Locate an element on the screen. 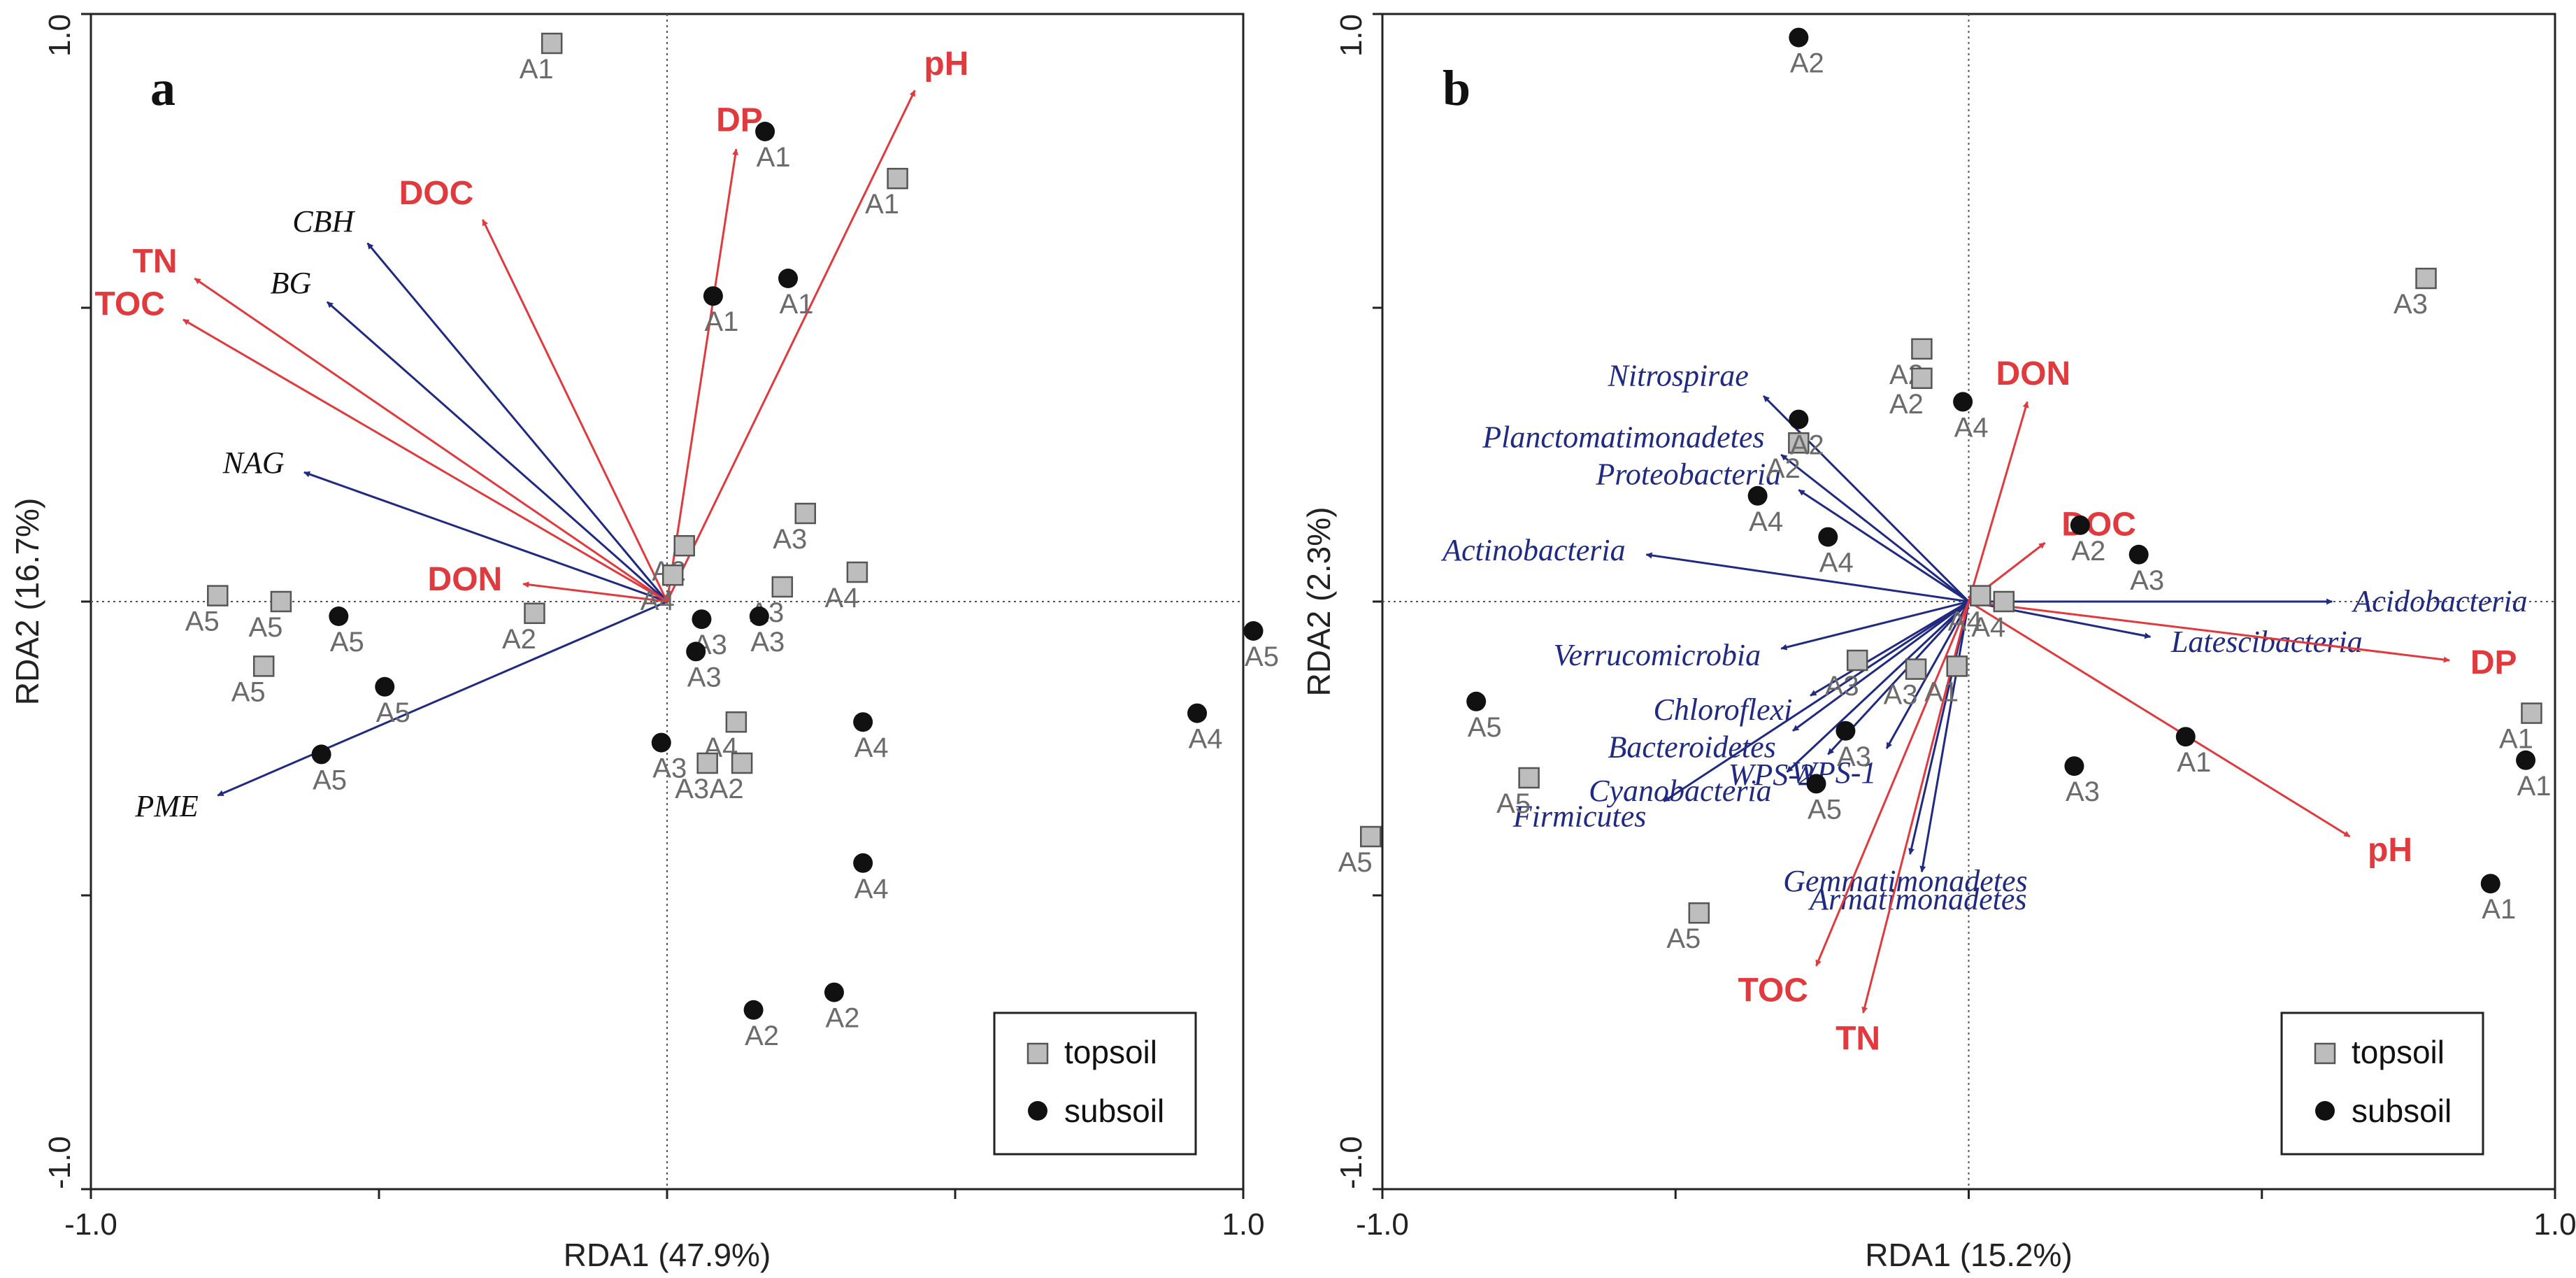 The image size is (2576, 1278). response-arrow-nag is located at coordinates (485, 537).